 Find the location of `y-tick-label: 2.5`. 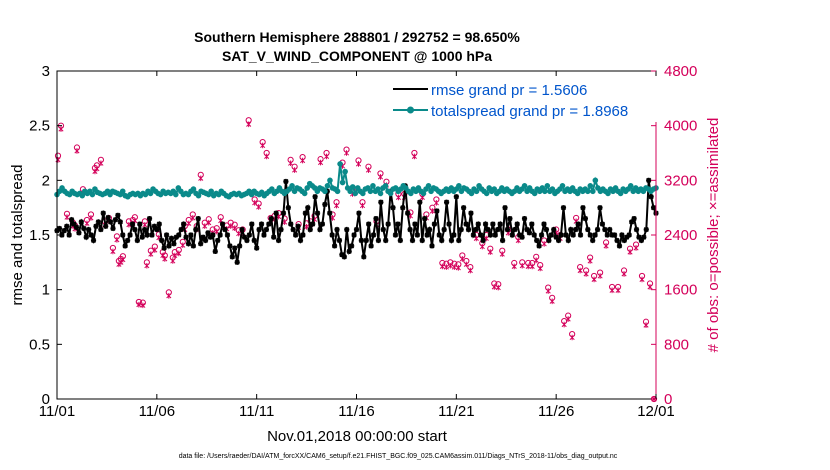

y-tick-label: 2.5 is located at coordinates (39, 126).